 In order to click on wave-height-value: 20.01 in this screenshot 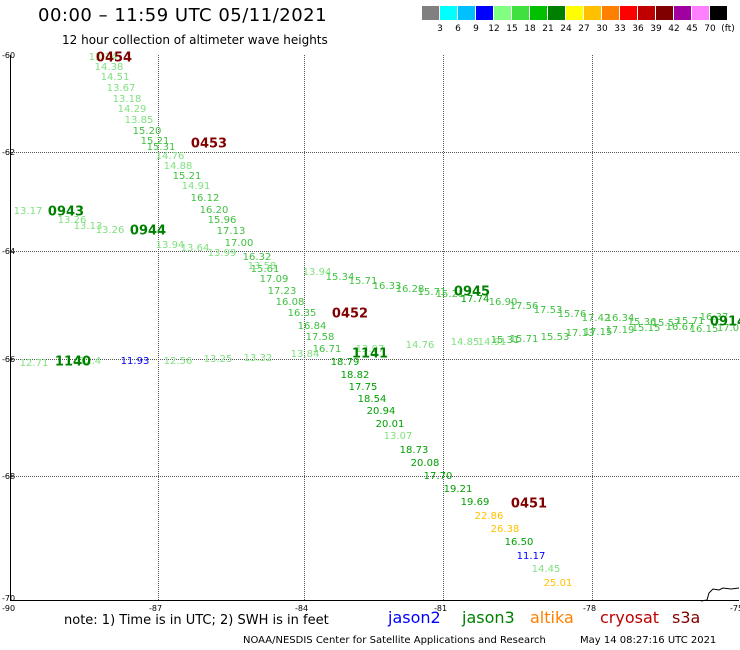, I will do `click(390, 424)`.